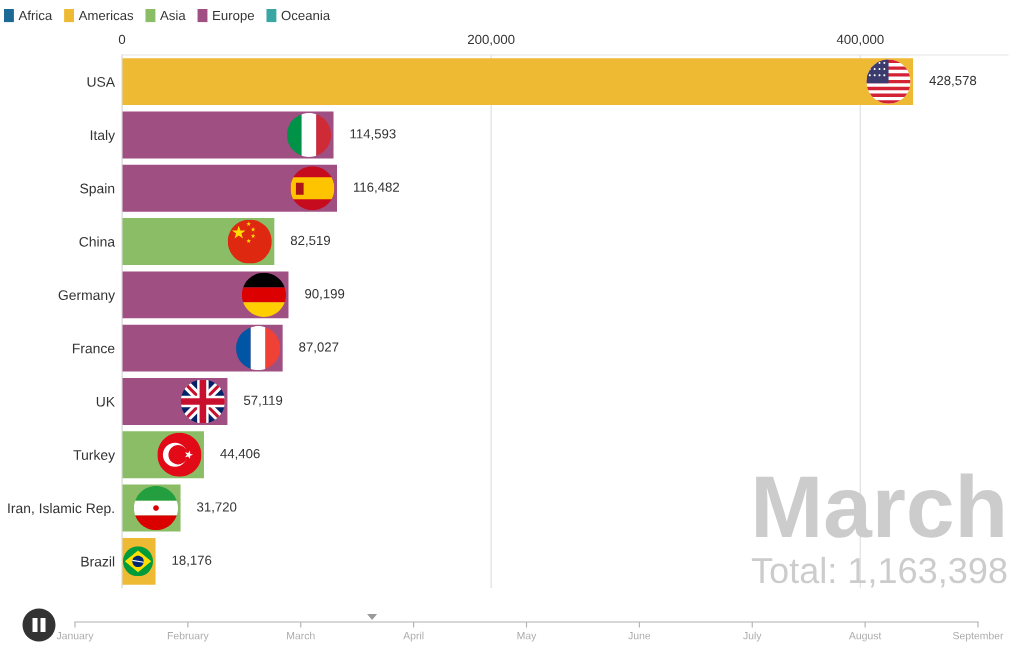  I want to click on category-label: April, so click(413, 636).